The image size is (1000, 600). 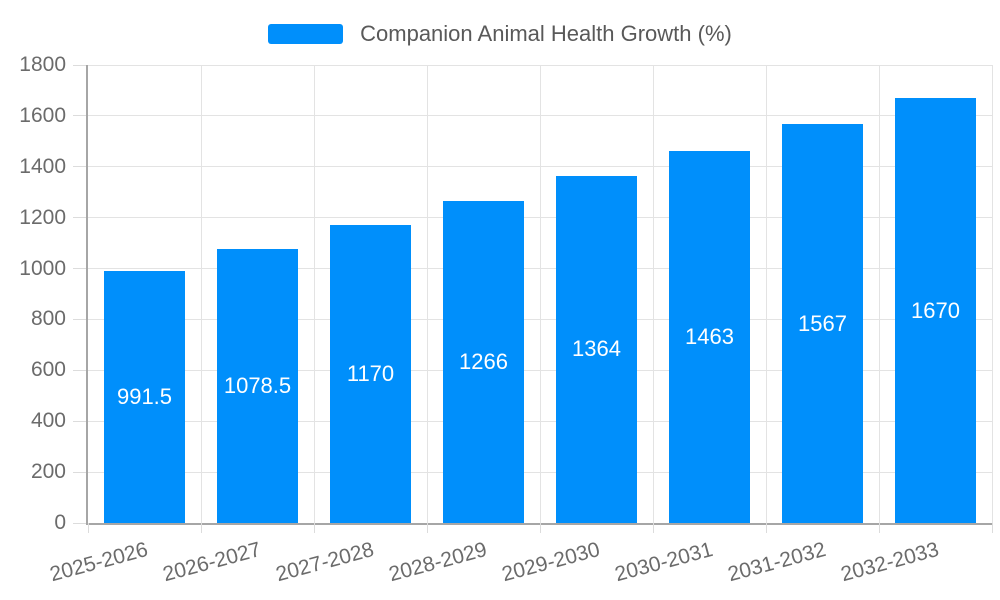 I want to click on y-axis-tick-label: 1600, so click(x=42, y=115).